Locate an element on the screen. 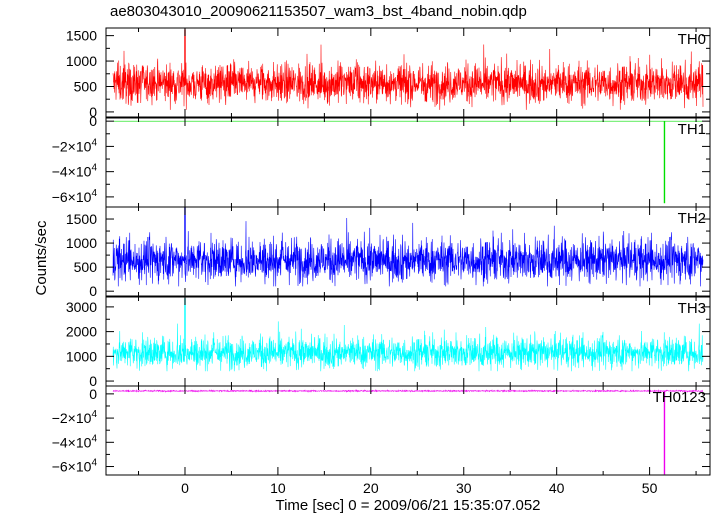  panel-label-th2: TH2 is located at coordinates (692, 218).